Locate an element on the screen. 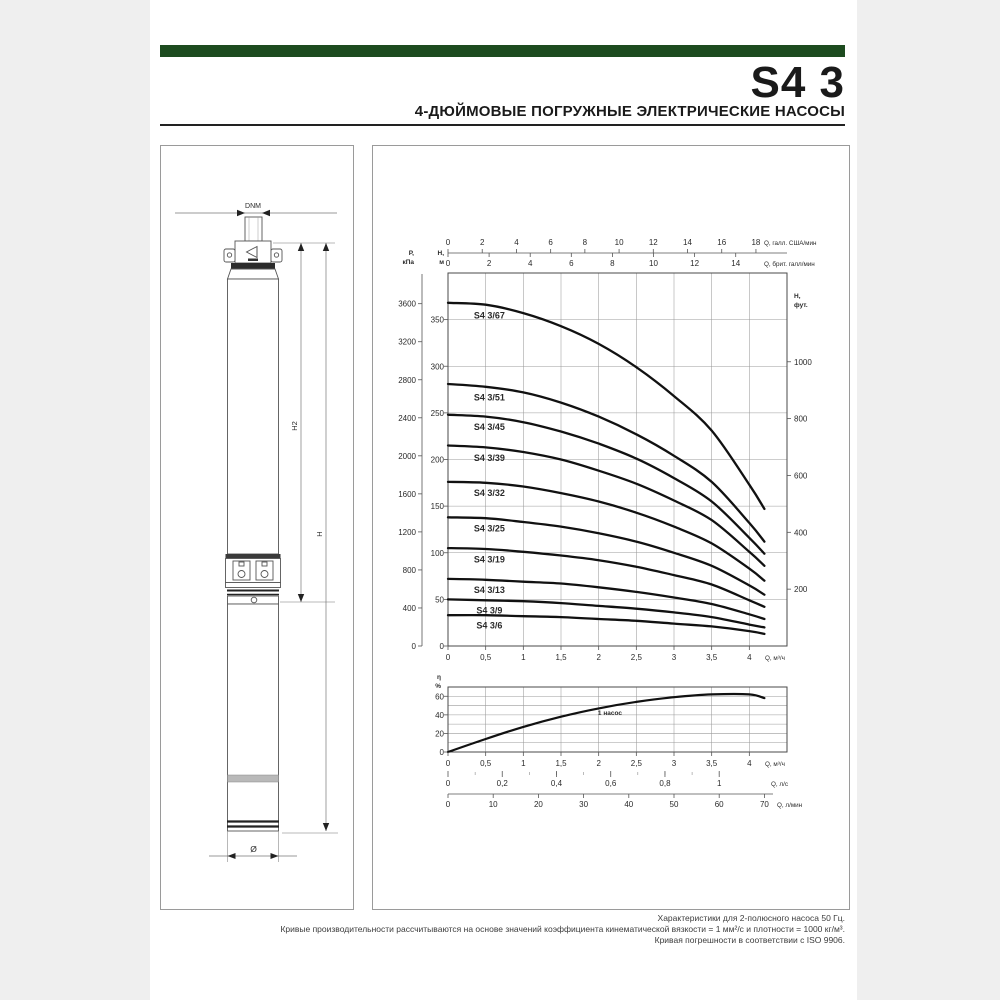  svg-text: 70 is located at coordinates (764, 804).